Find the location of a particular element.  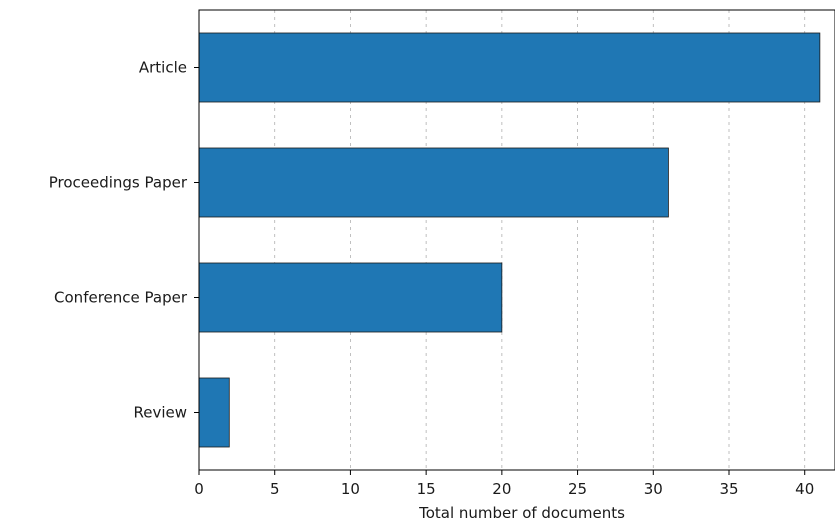

x-tick-label: 20 is located at coordinates (501, 489).